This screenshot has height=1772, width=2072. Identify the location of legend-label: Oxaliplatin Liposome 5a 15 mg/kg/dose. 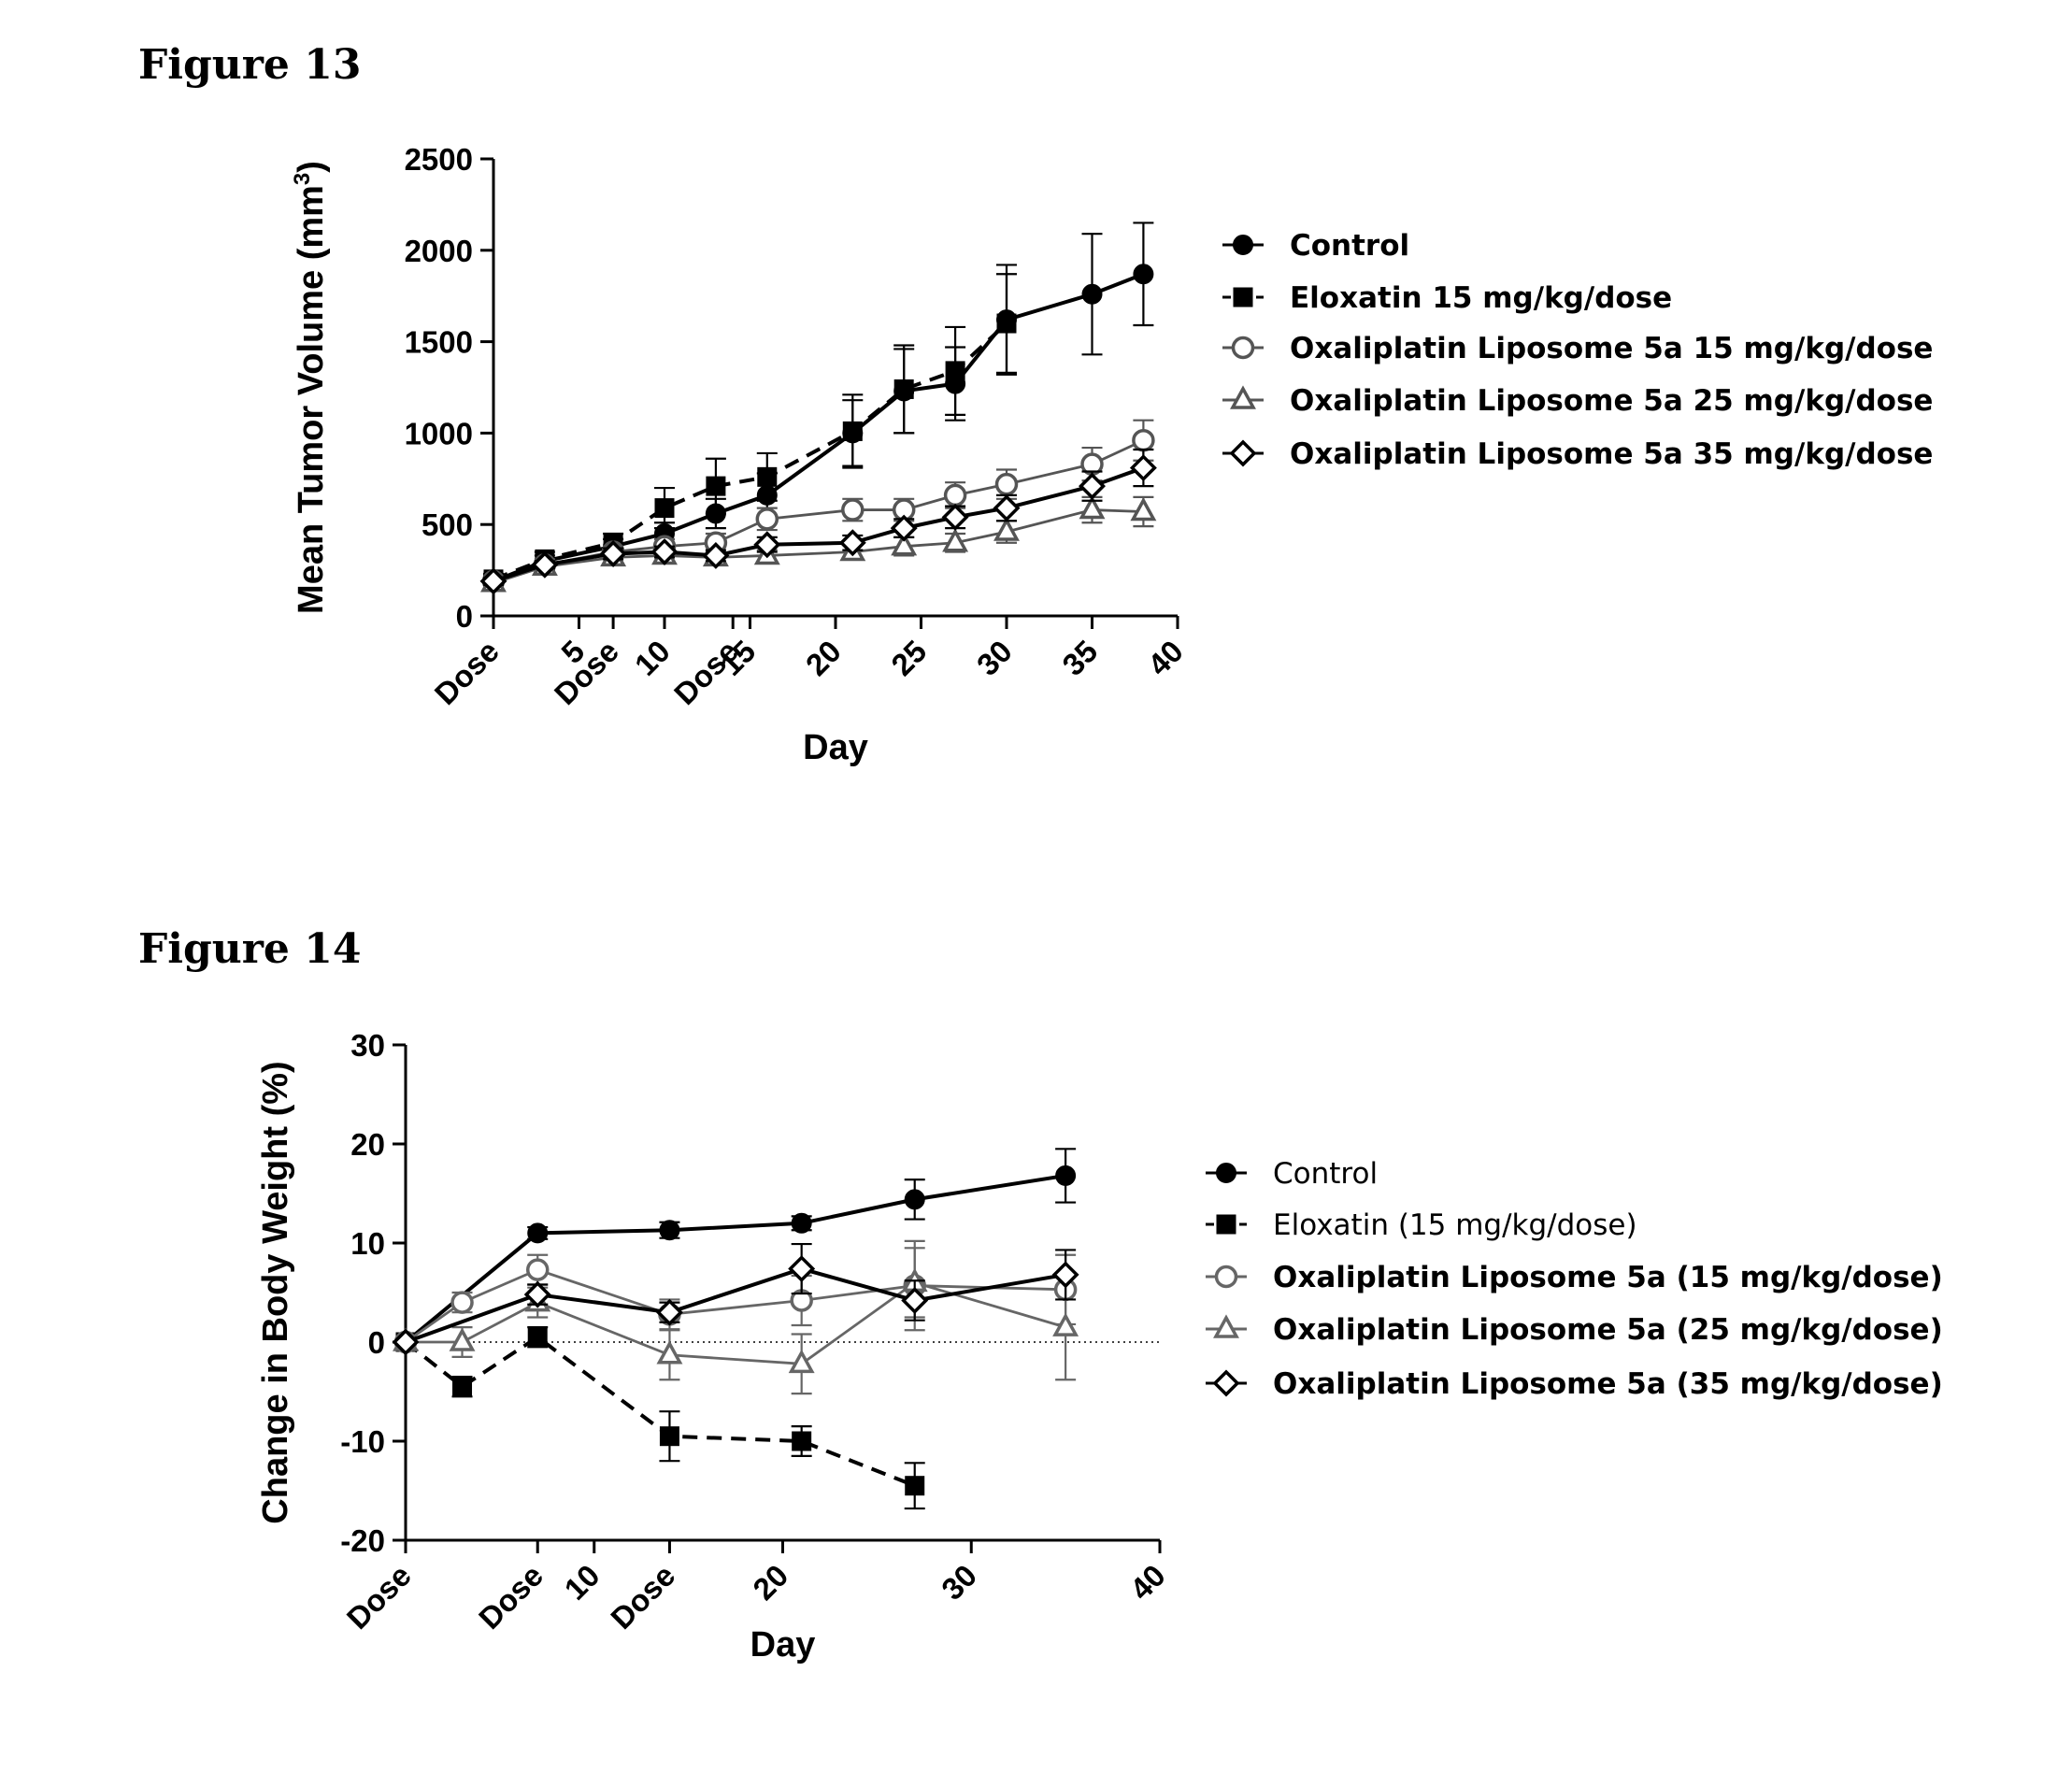
(1611, 348).